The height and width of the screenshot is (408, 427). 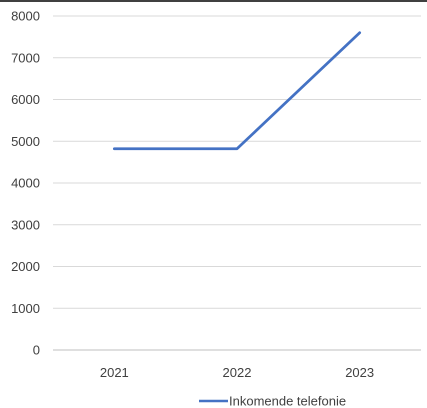 I want to click on y-axis: 0 1000 2000 3000 4000 5000 6000 7000 8000, so click(x=25, y=183).